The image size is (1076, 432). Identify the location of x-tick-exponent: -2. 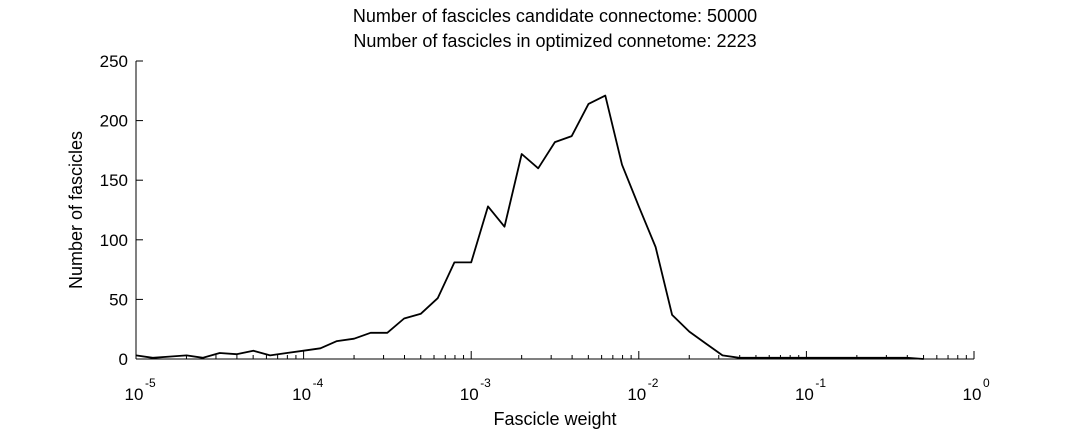
(653, 383).